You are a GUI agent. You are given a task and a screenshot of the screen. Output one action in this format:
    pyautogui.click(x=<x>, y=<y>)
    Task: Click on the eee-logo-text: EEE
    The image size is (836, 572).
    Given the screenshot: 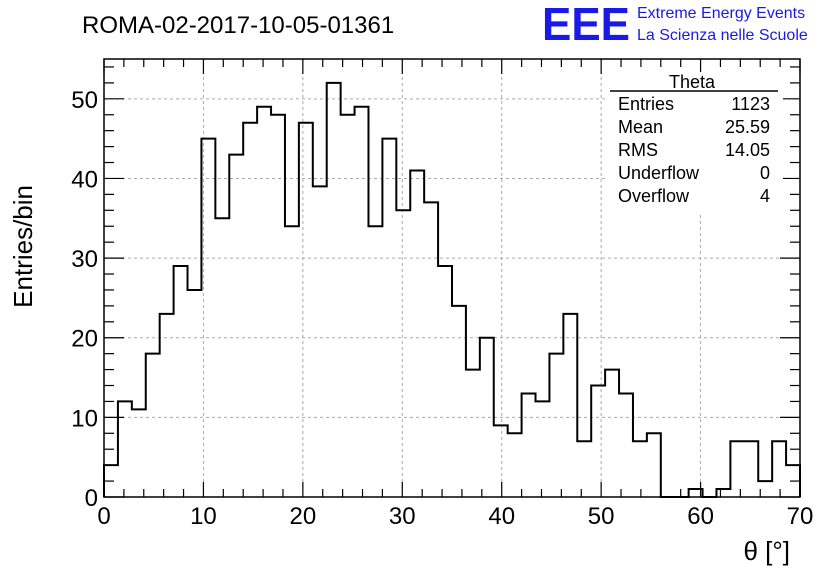 What is the action you would take?
    pyautogui.click(x=586, y=25)
    